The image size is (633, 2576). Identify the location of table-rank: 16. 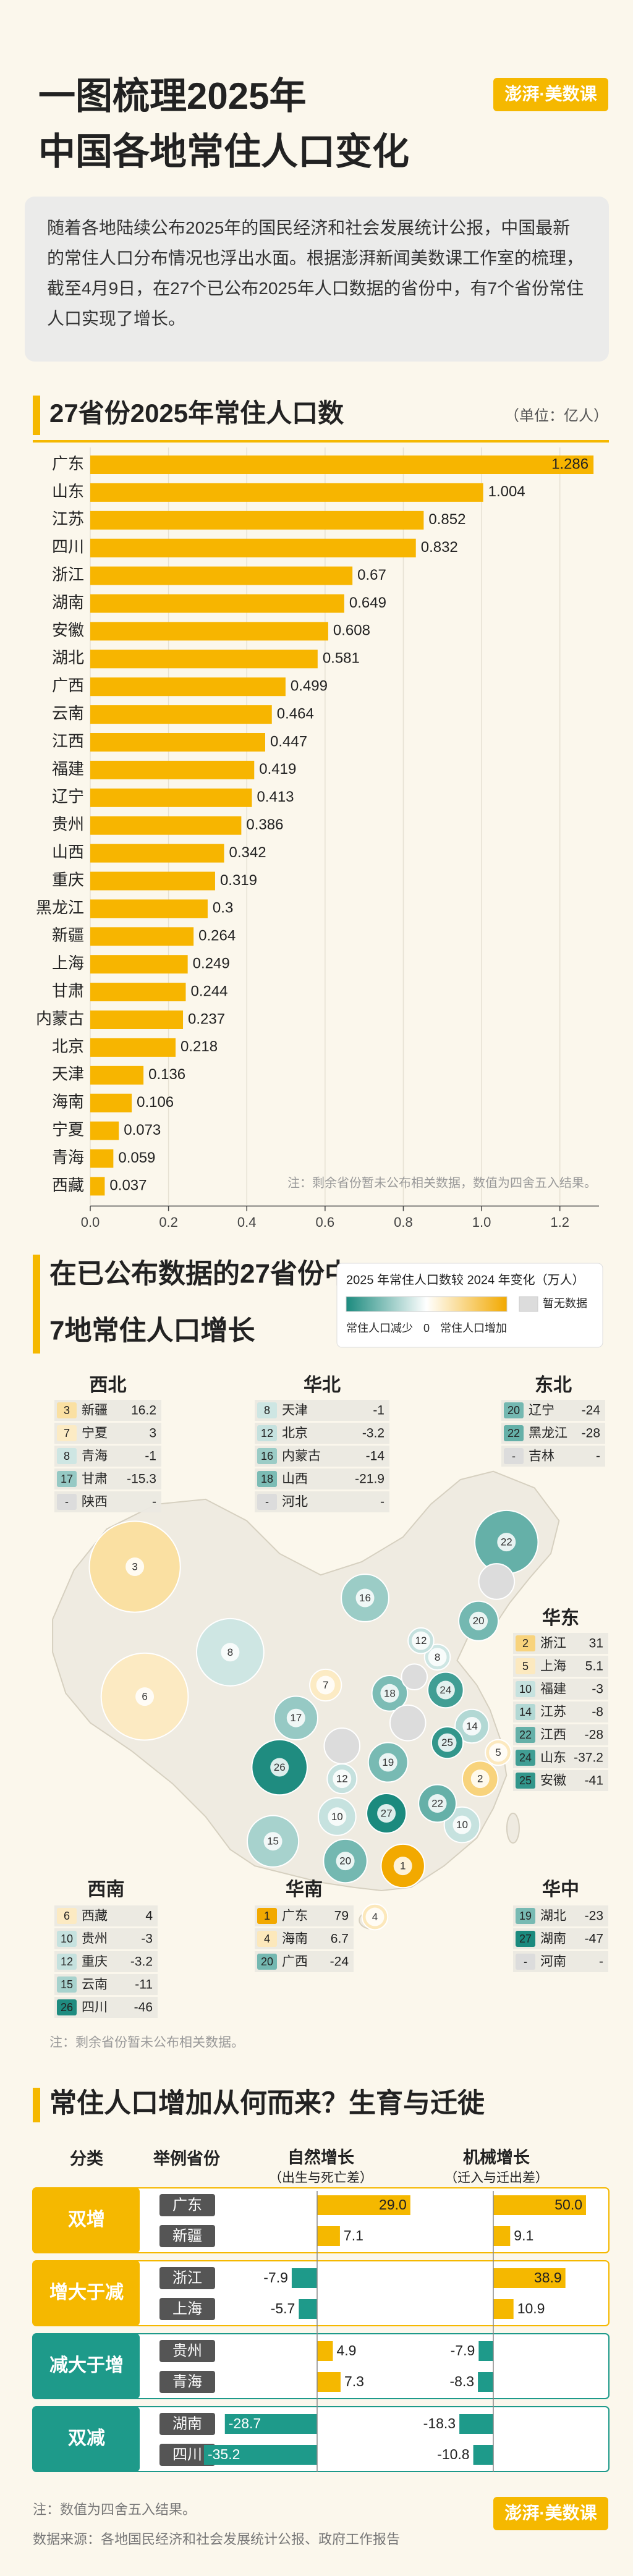
(267, 1456).